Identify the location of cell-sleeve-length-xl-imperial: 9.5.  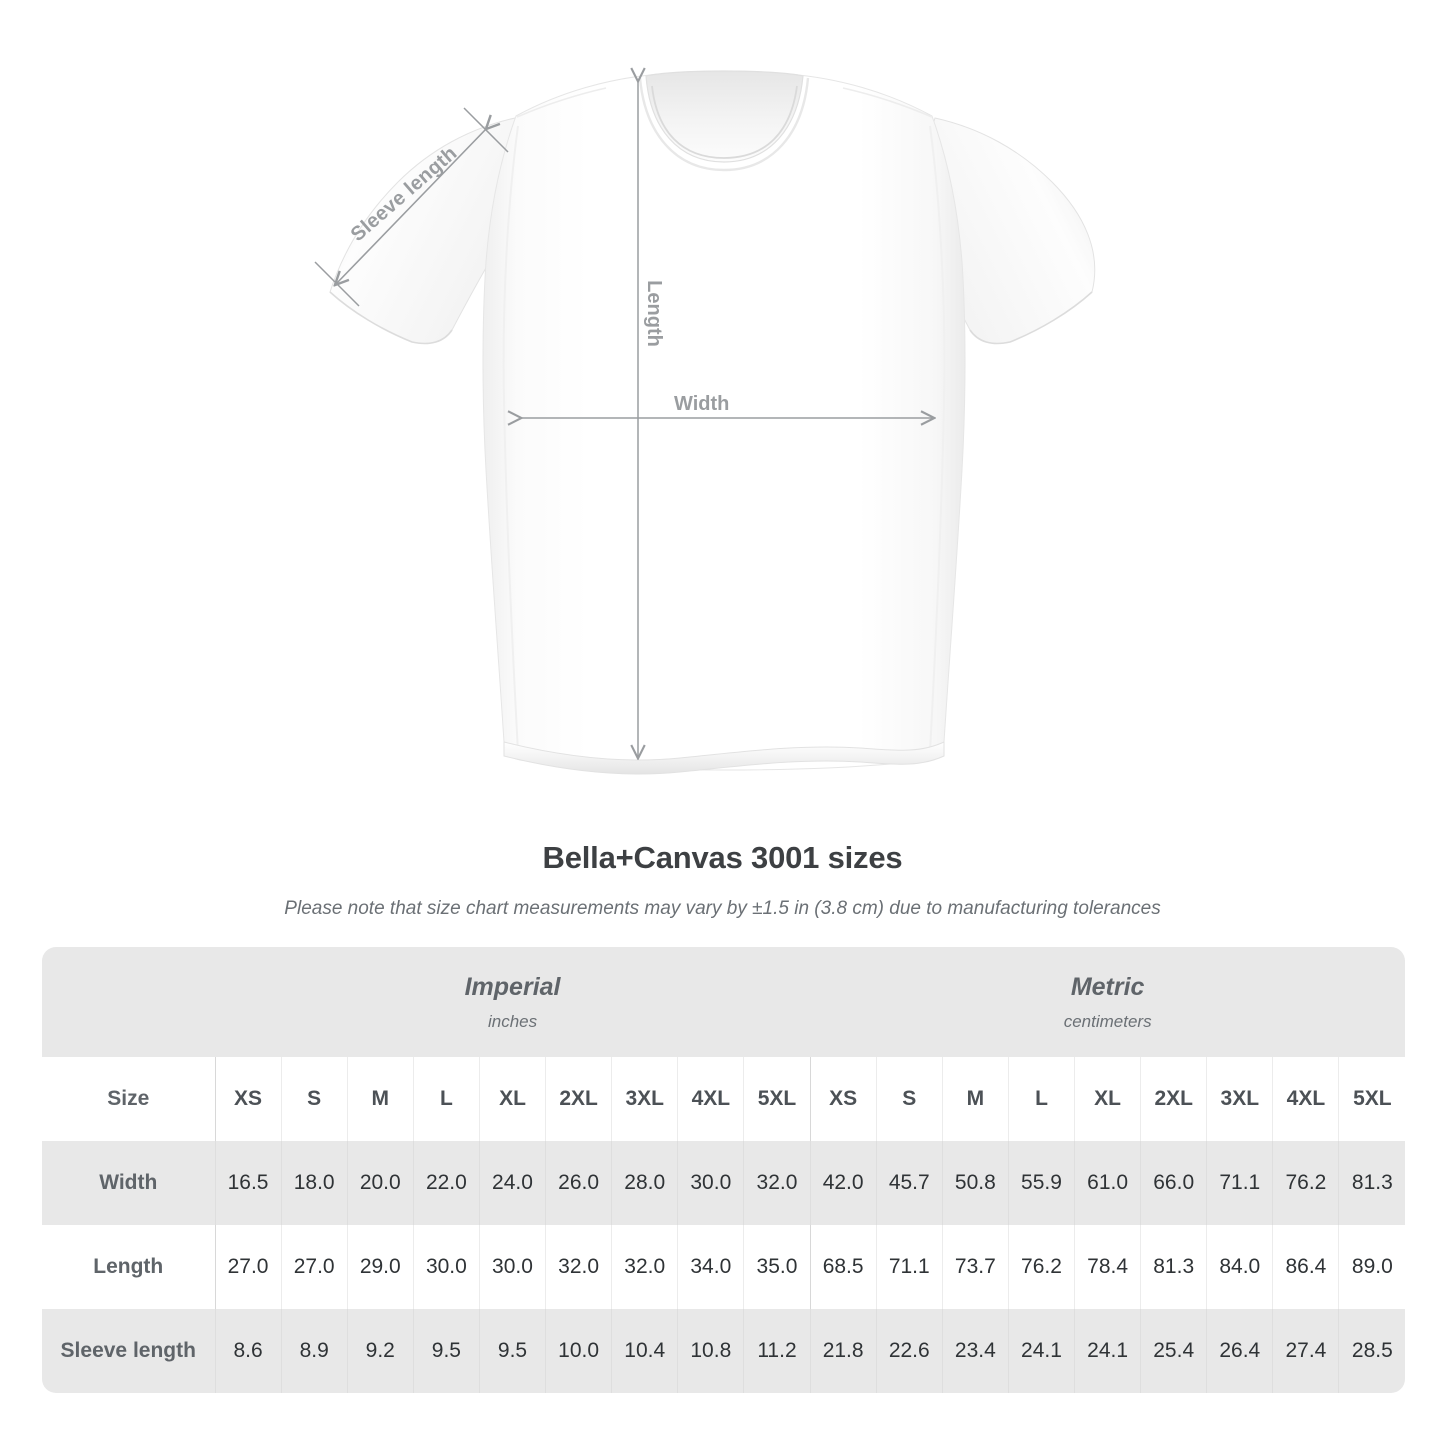
(512, 1351).